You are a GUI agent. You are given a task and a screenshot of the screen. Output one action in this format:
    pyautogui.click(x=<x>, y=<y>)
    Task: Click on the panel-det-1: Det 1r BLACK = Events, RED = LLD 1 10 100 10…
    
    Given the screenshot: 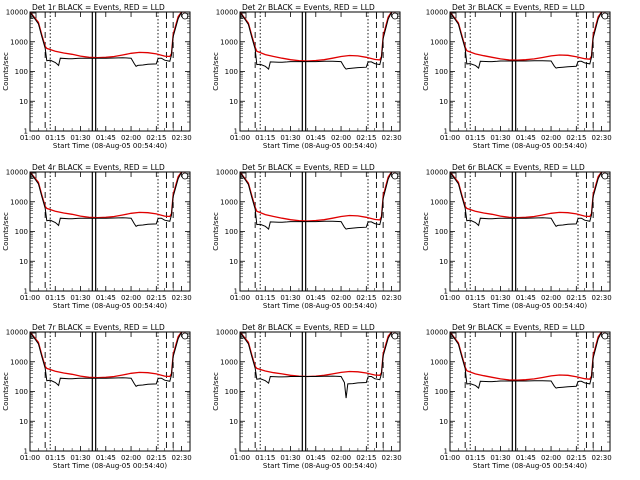 What is the action you would take?
    pyautogui.click(x=97, y=76)
    